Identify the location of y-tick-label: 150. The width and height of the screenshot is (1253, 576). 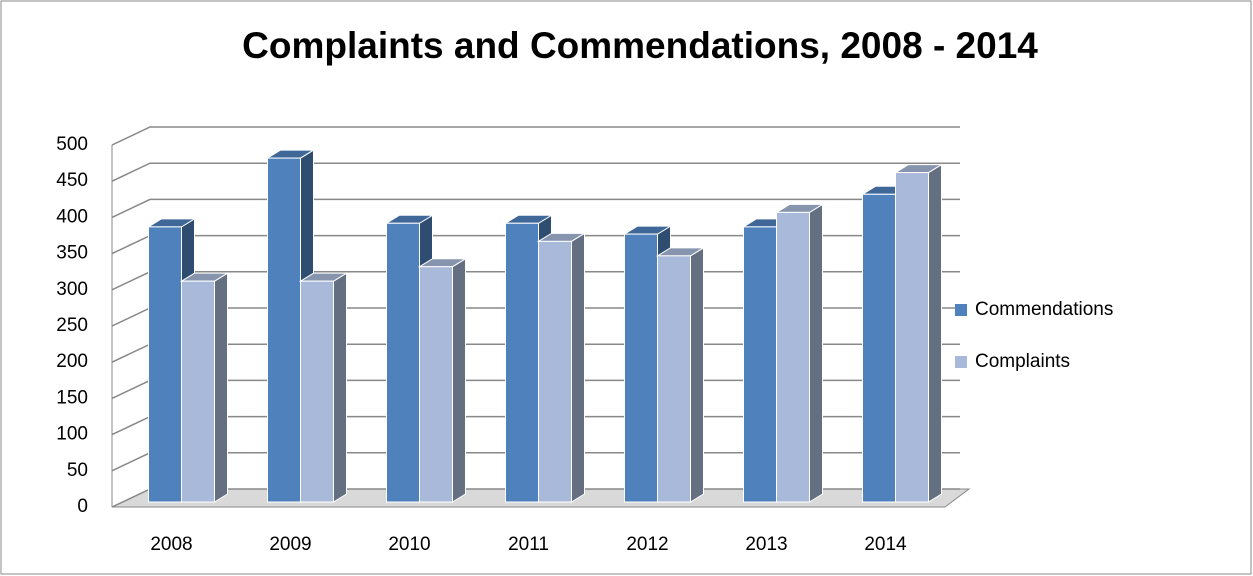
(72, 397).